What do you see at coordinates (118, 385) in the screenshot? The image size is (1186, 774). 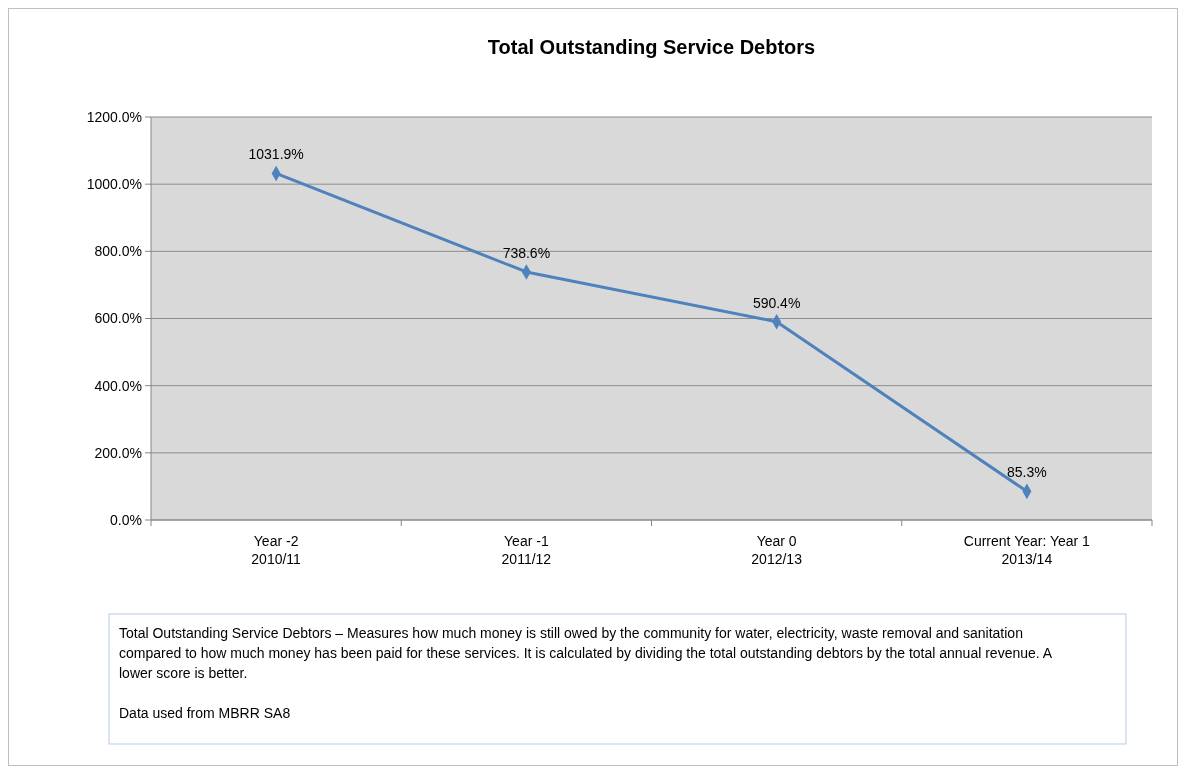 I see `y-tick-label: 400.0%` at bounding box center [118, 385].